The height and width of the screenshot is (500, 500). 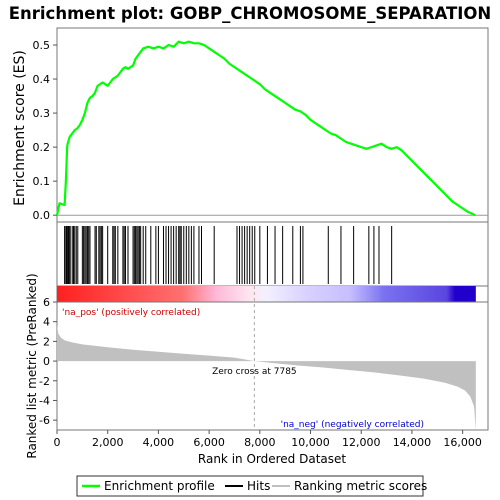 I want to click on es-y-tick-label: 0.0, so click(x=42, y=215).